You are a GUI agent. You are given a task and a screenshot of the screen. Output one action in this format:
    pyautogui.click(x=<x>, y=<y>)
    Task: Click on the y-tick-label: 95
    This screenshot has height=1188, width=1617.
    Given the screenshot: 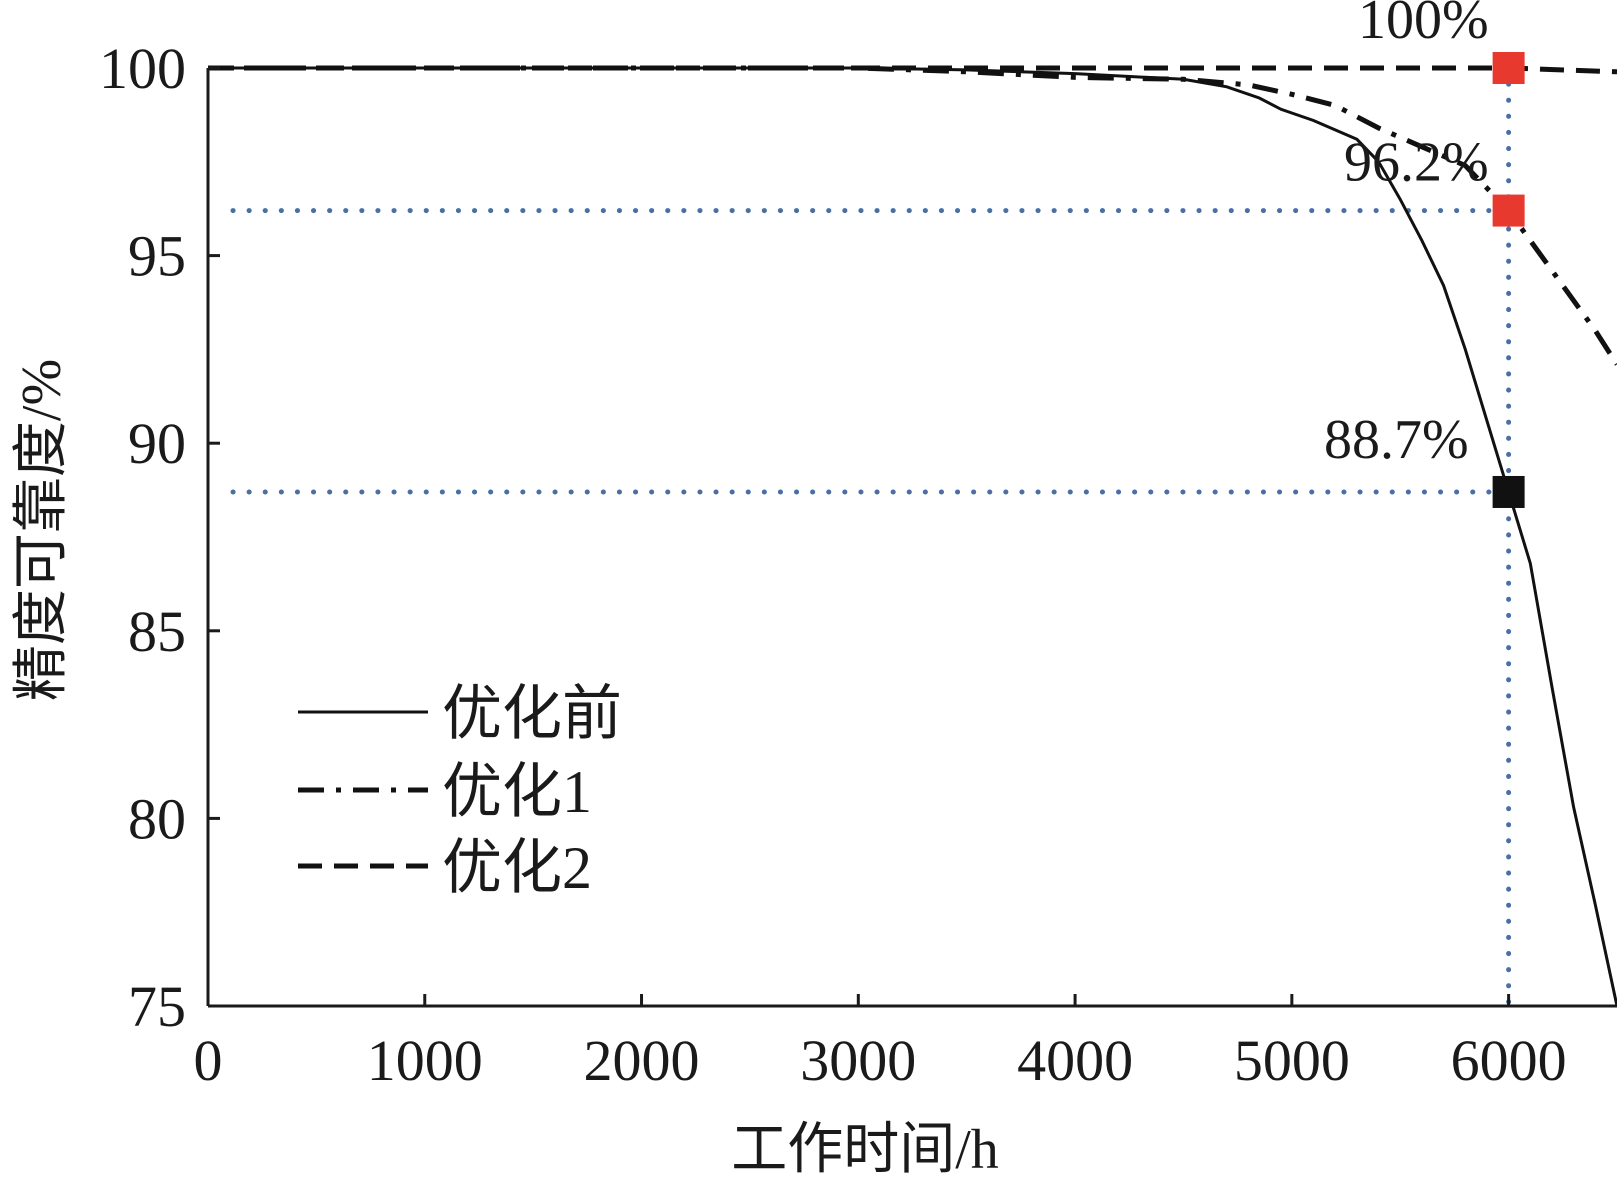 What is the action you would take?
    pyautogui.click(x=157, y=256)
    